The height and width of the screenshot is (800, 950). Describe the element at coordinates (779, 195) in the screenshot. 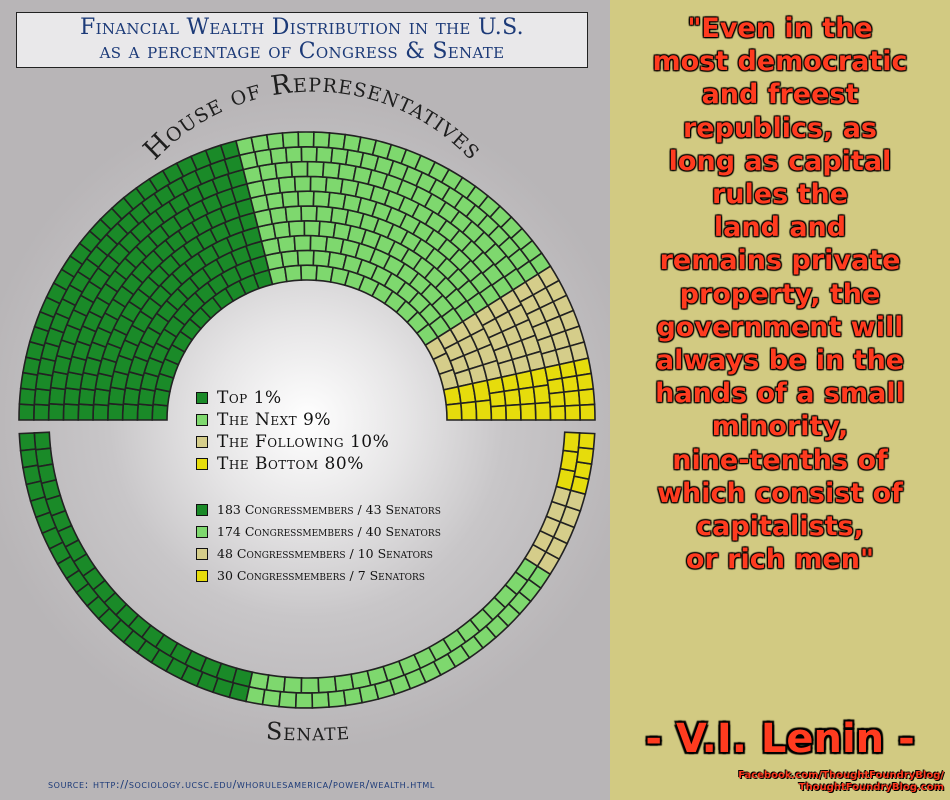

I see `quote-line: rules the` at that location.